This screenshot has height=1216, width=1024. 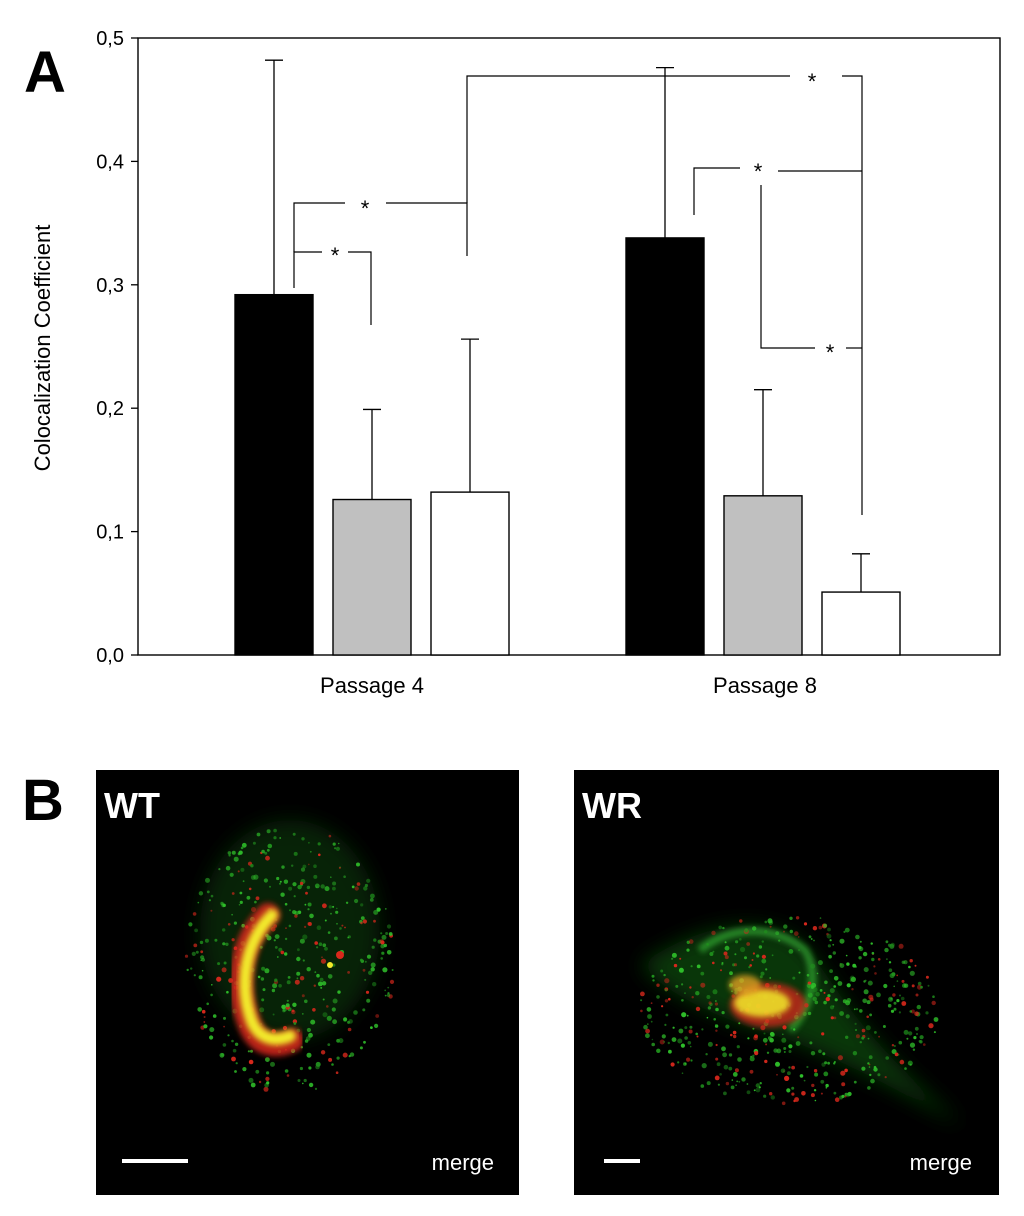 I want to click on y-axis: 0,0 0,1 0,2 0,3 0,4 0,5, so click(x=117, y=347).